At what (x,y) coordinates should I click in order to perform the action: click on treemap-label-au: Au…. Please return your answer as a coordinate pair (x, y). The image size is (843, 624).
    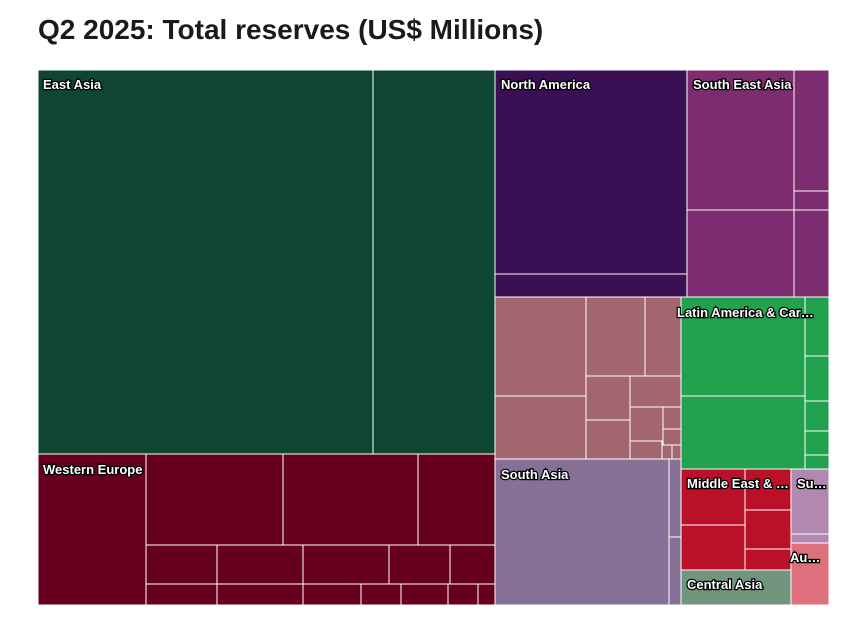
    Looking at the image, I should click on (805, 557).